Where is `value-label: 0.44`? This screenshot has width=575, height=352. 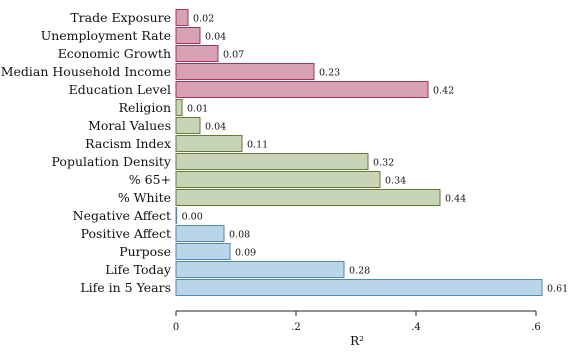
value-label: 0.44 is located at coordinates (455, 199).